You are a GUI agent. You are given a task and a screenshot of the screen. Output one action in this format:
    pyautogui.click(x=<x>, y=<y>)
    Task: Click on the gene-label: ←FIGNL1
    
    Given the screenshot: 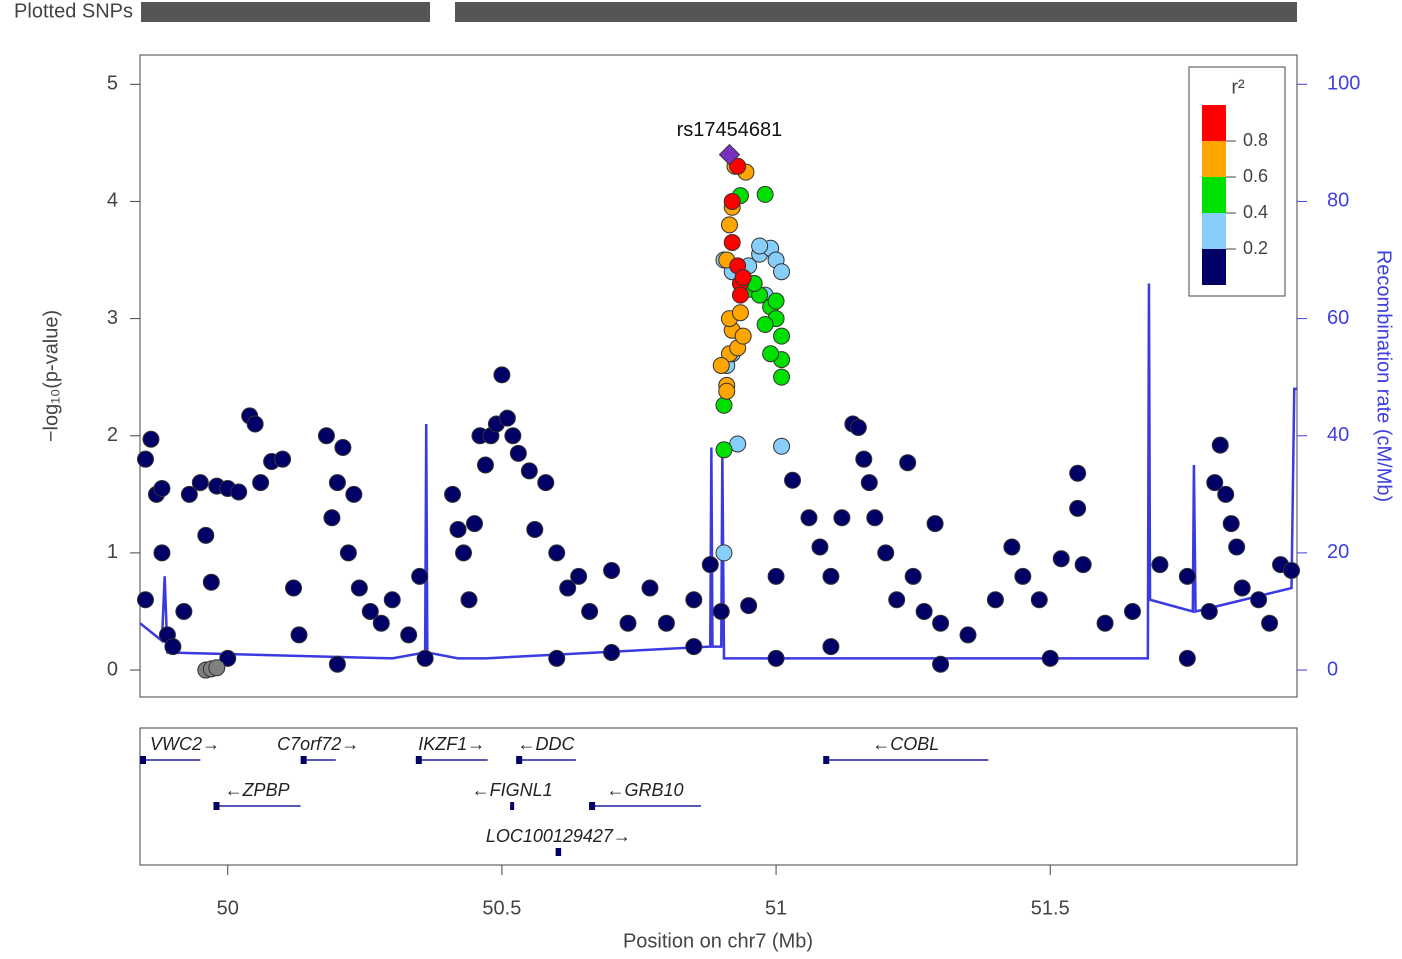 What is the action you would take?
    pyautogui.click(x=512, y=790)
    